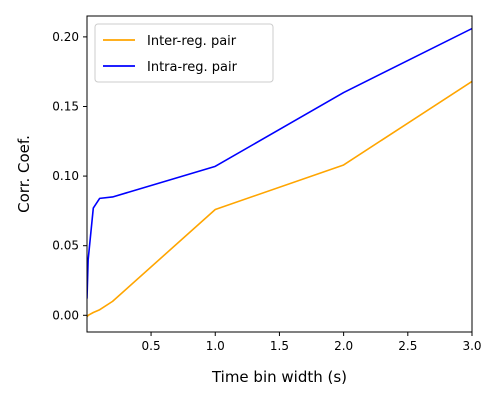 The height and width of the screenshot is (400, 500). What do you see at coordinates (407, 346) in the screenshot?
I see `x-tick-label: 2.5` at bounding box center [407, 346].